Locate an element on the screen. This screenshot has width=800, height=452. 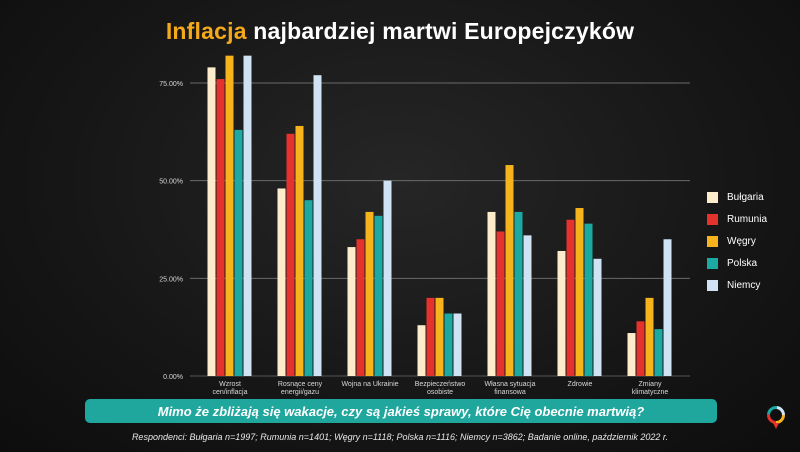
title-rest: najbardziej martwi Europejczyków is located at coordinates (440, 31).